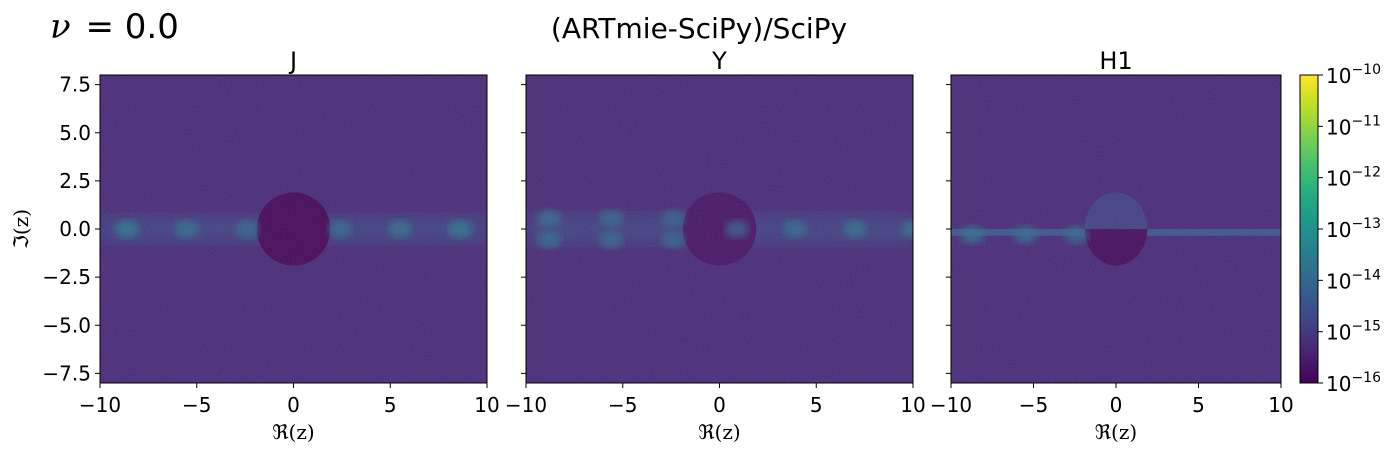 The width and height of the screenshot is (1393, 451). What do you see at coordinates (66, 325) in the screenshot?
I see `y-tick-label: −5.0` at bounding box center [66, 325].